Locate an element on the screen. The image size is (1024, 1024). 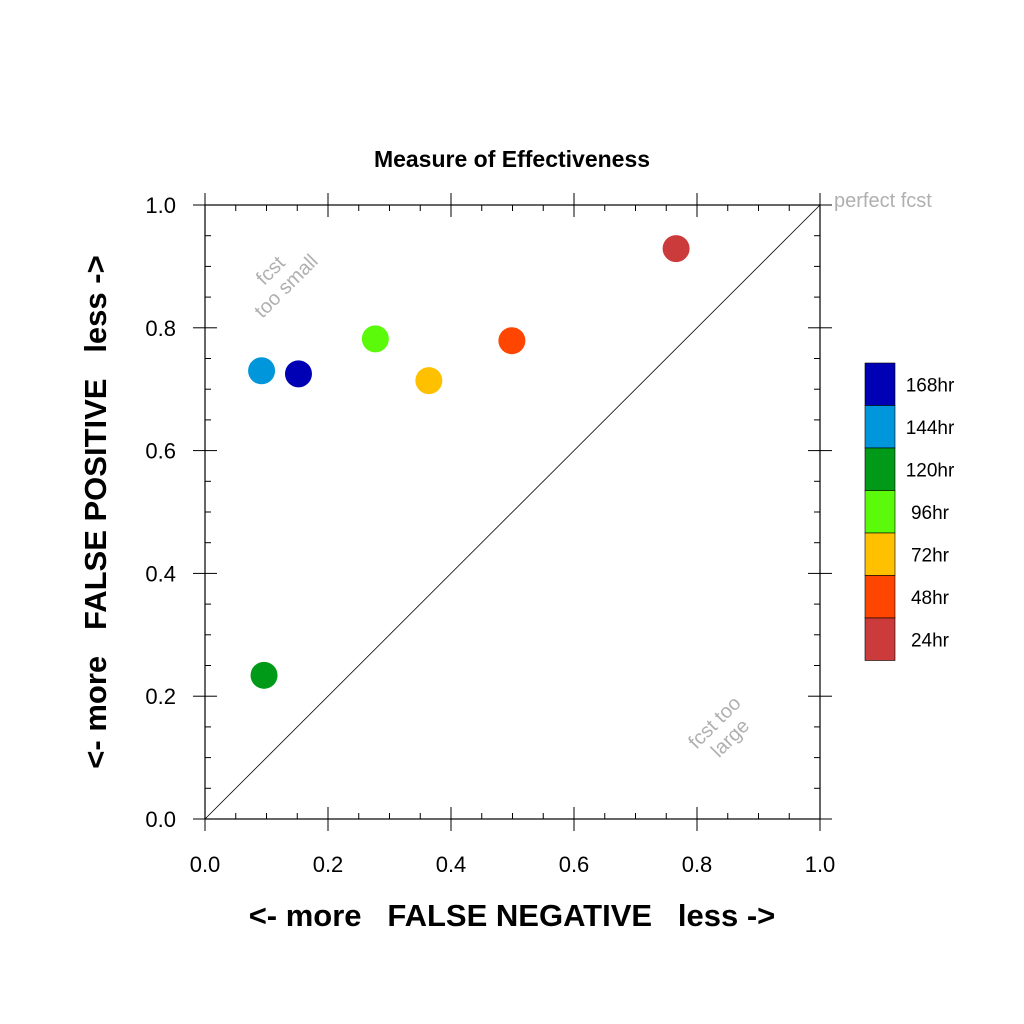
y-tick-label: 0.2 is located at coordinates (160, 696).